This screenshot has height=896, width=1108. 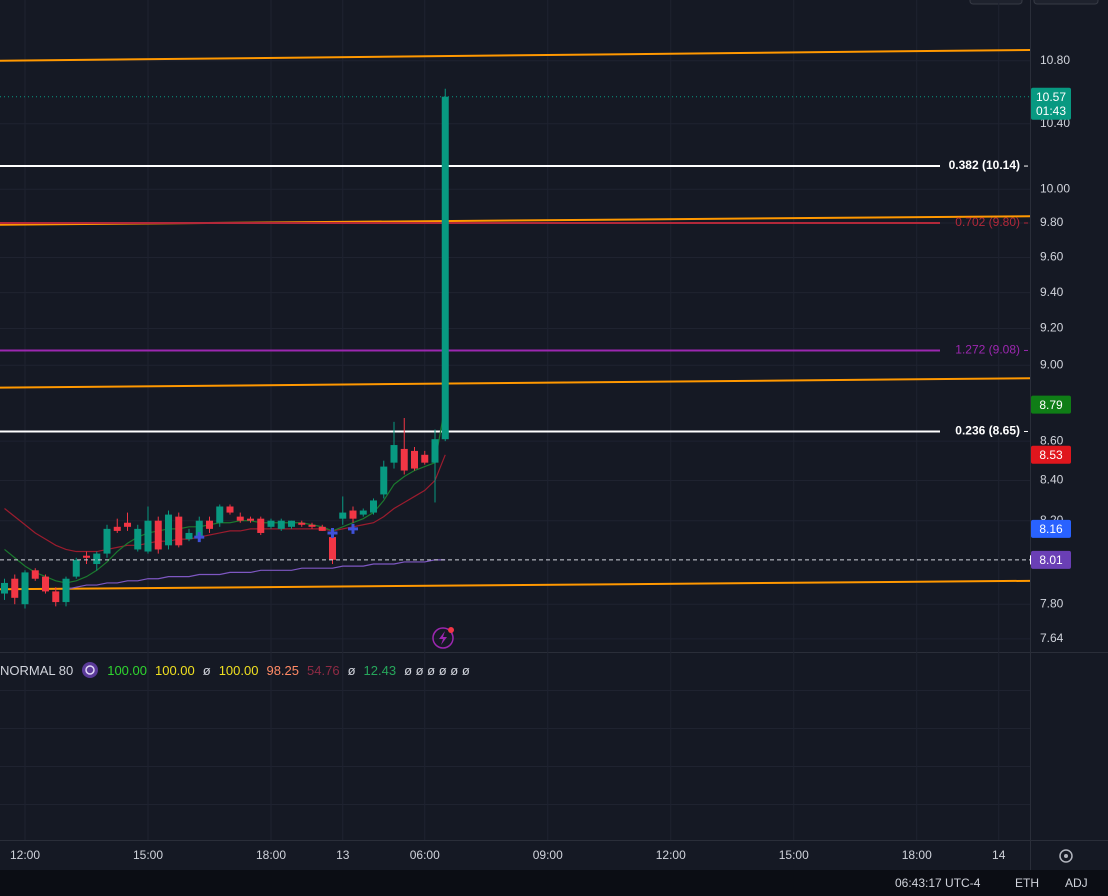 What do you see at coordinates (283, 670) in the screenshot?
I see `indicator-value: 98.25` at bounding box center [283, 670].